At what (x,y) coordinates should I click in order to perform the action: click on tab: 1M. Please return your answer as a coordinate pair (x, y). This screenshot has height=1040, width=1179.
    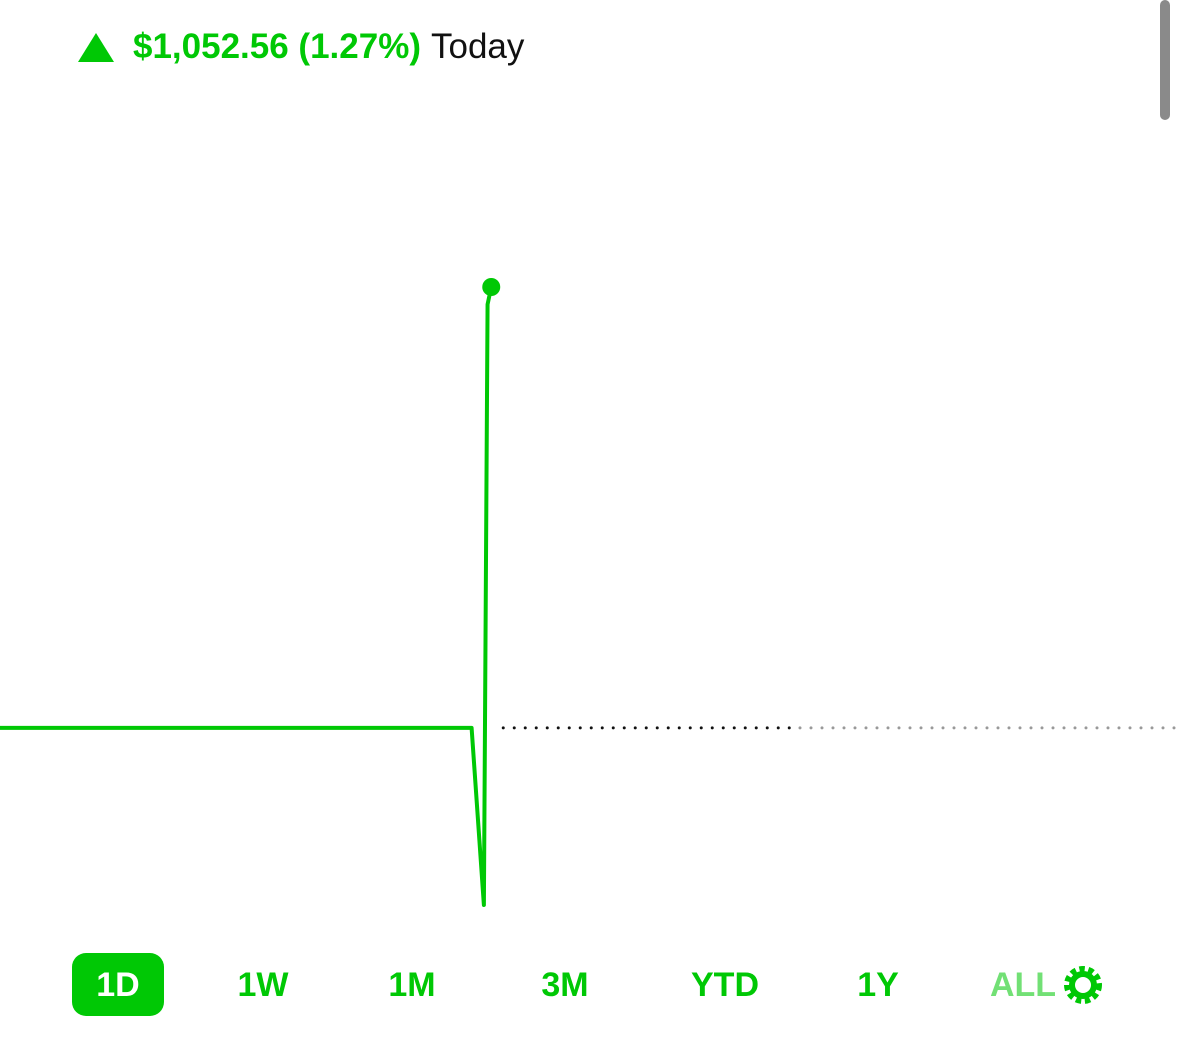
    Looking at the image, I should click on (411, 985).